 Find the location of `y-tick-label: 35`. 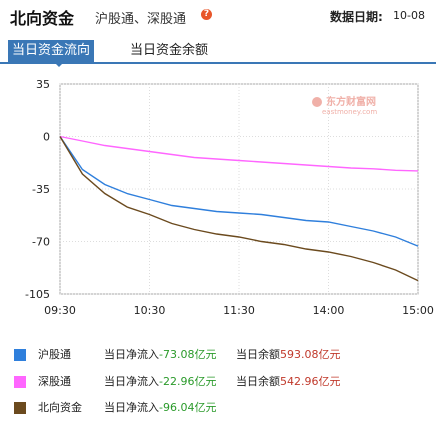

y-tick-label: 35 is located at coordinates (43, 84).